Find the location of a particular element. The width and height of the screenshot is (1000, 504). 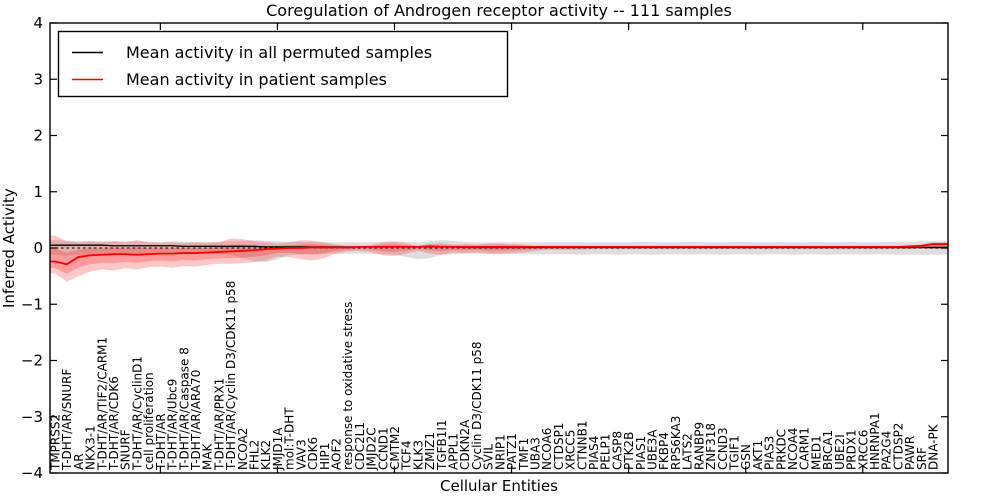

confidence-band-patient-inner is located at coordinates (499, 258).